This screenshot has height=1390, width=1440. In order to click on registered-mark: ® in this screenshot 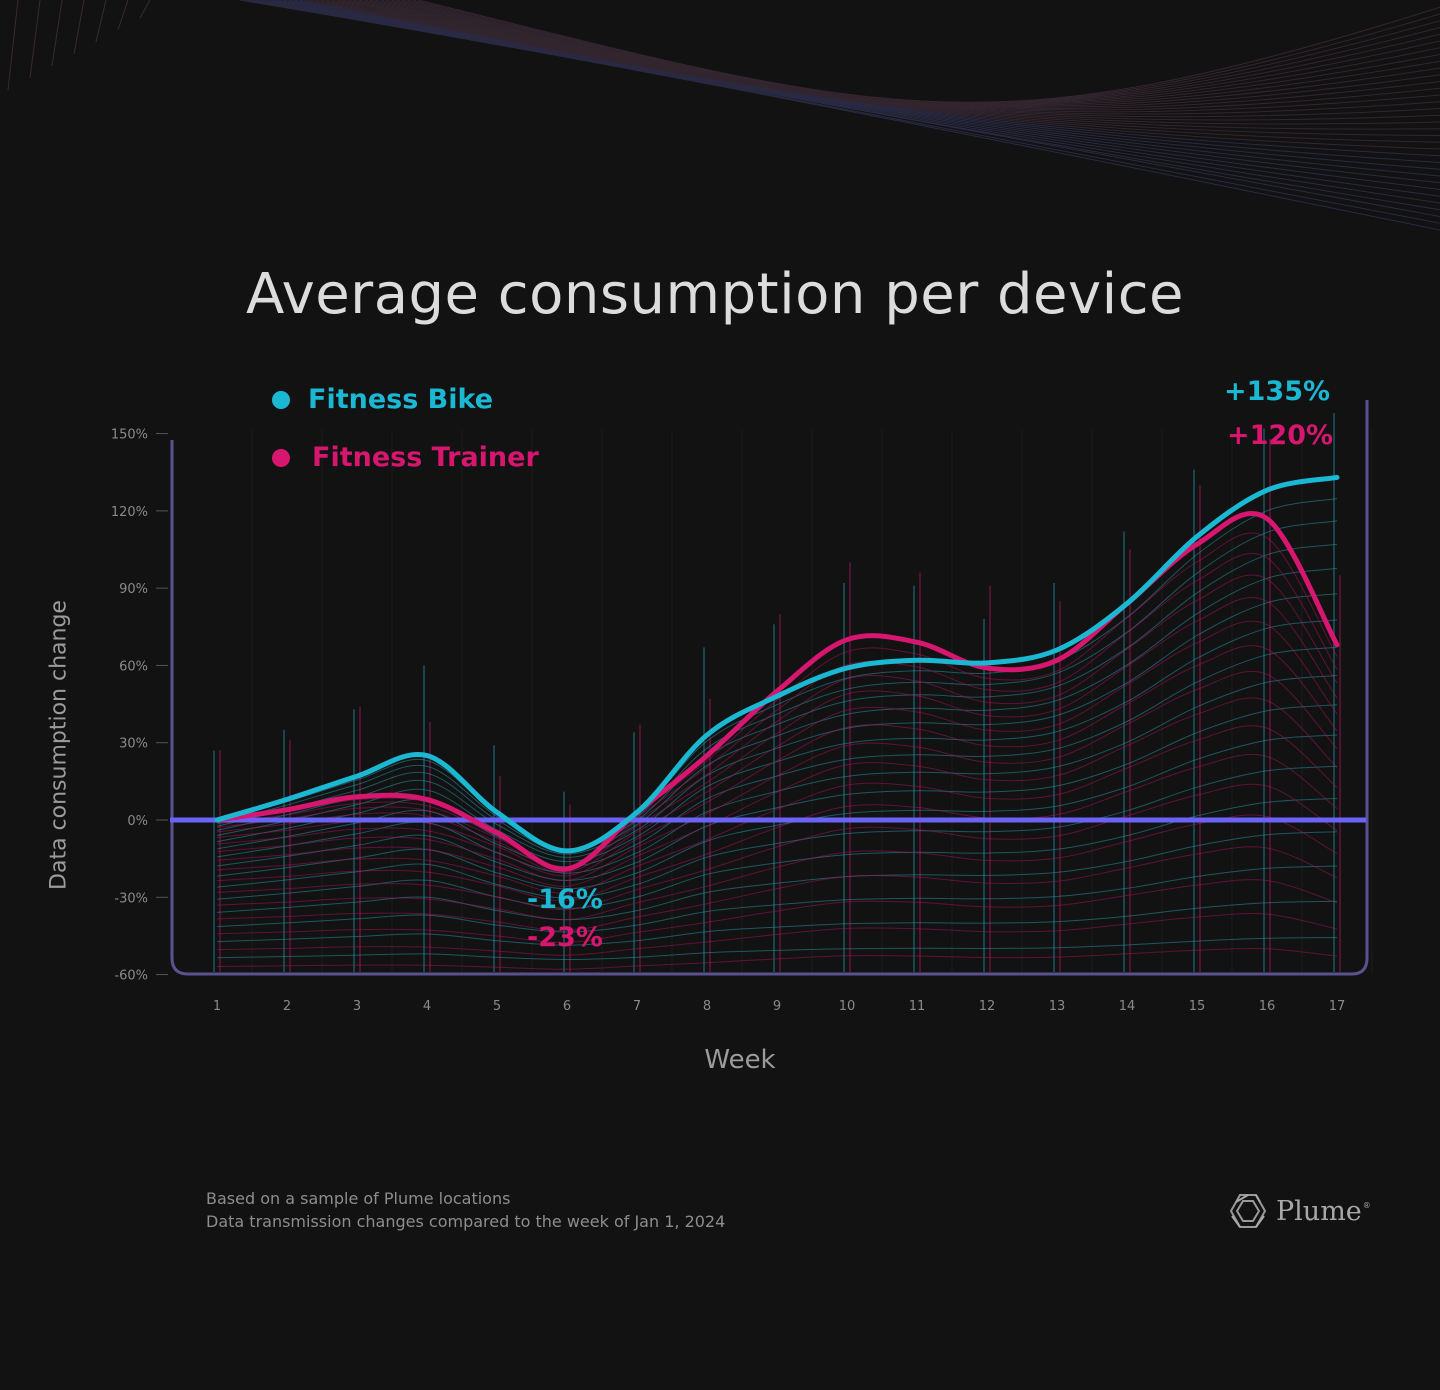, I will do `click(1366, 1205)`.